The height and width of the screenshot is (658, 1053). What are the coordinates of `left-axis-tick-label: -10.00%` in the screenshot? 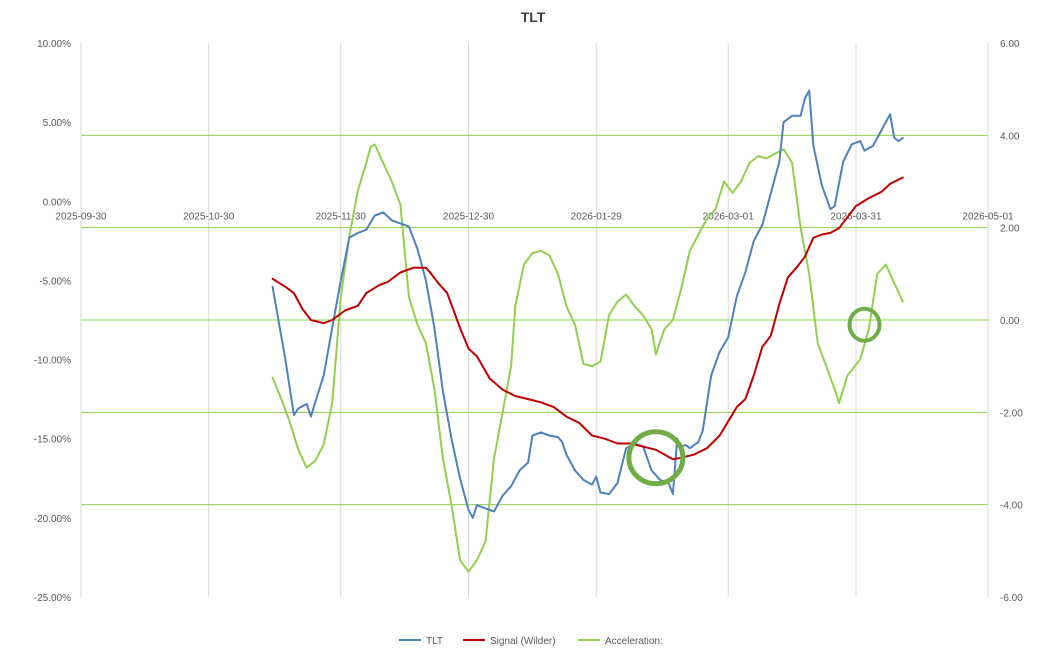 It's located at (52, 361).